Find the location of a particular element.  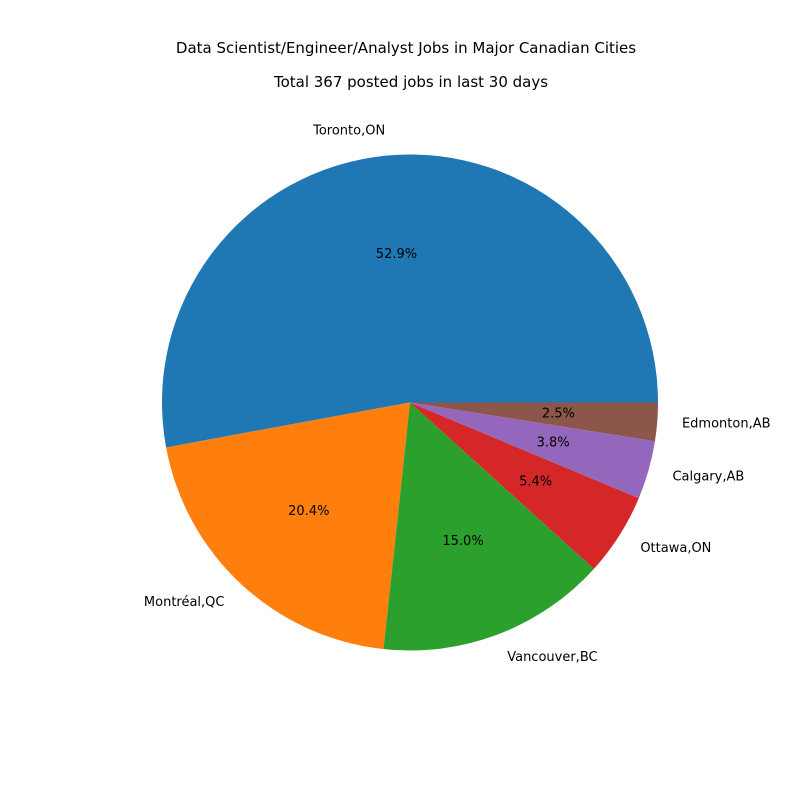

pct-label-ottawa-on: 5.4% is located at coordinates (535, 482).